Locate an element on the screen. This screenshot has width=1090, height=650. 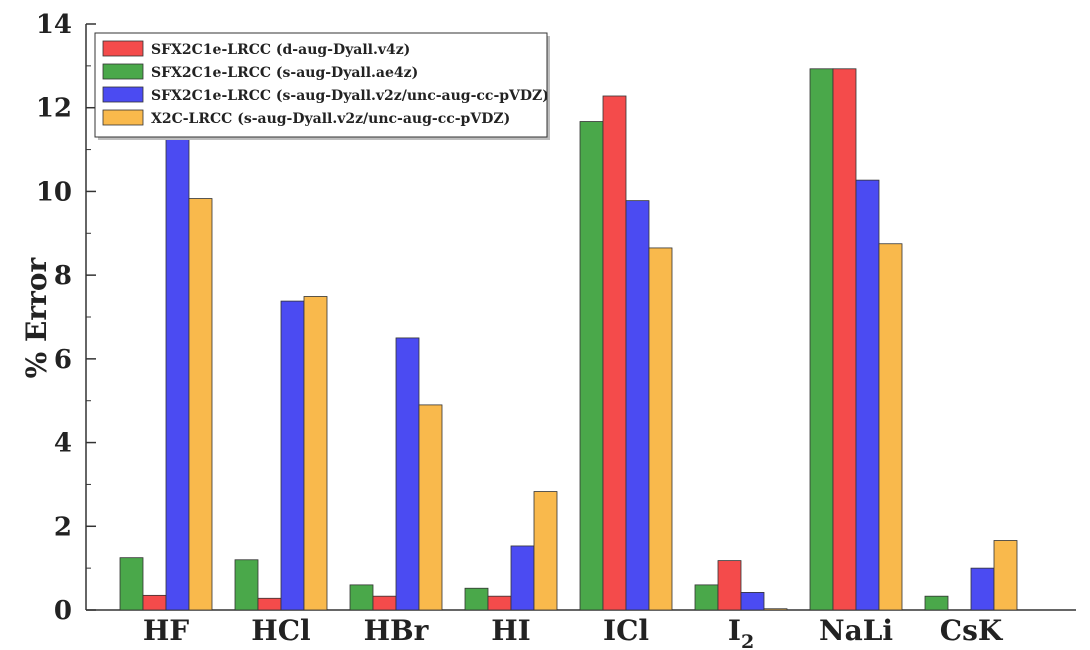
x-tick-label: HF is located at coordinates (166, 630).